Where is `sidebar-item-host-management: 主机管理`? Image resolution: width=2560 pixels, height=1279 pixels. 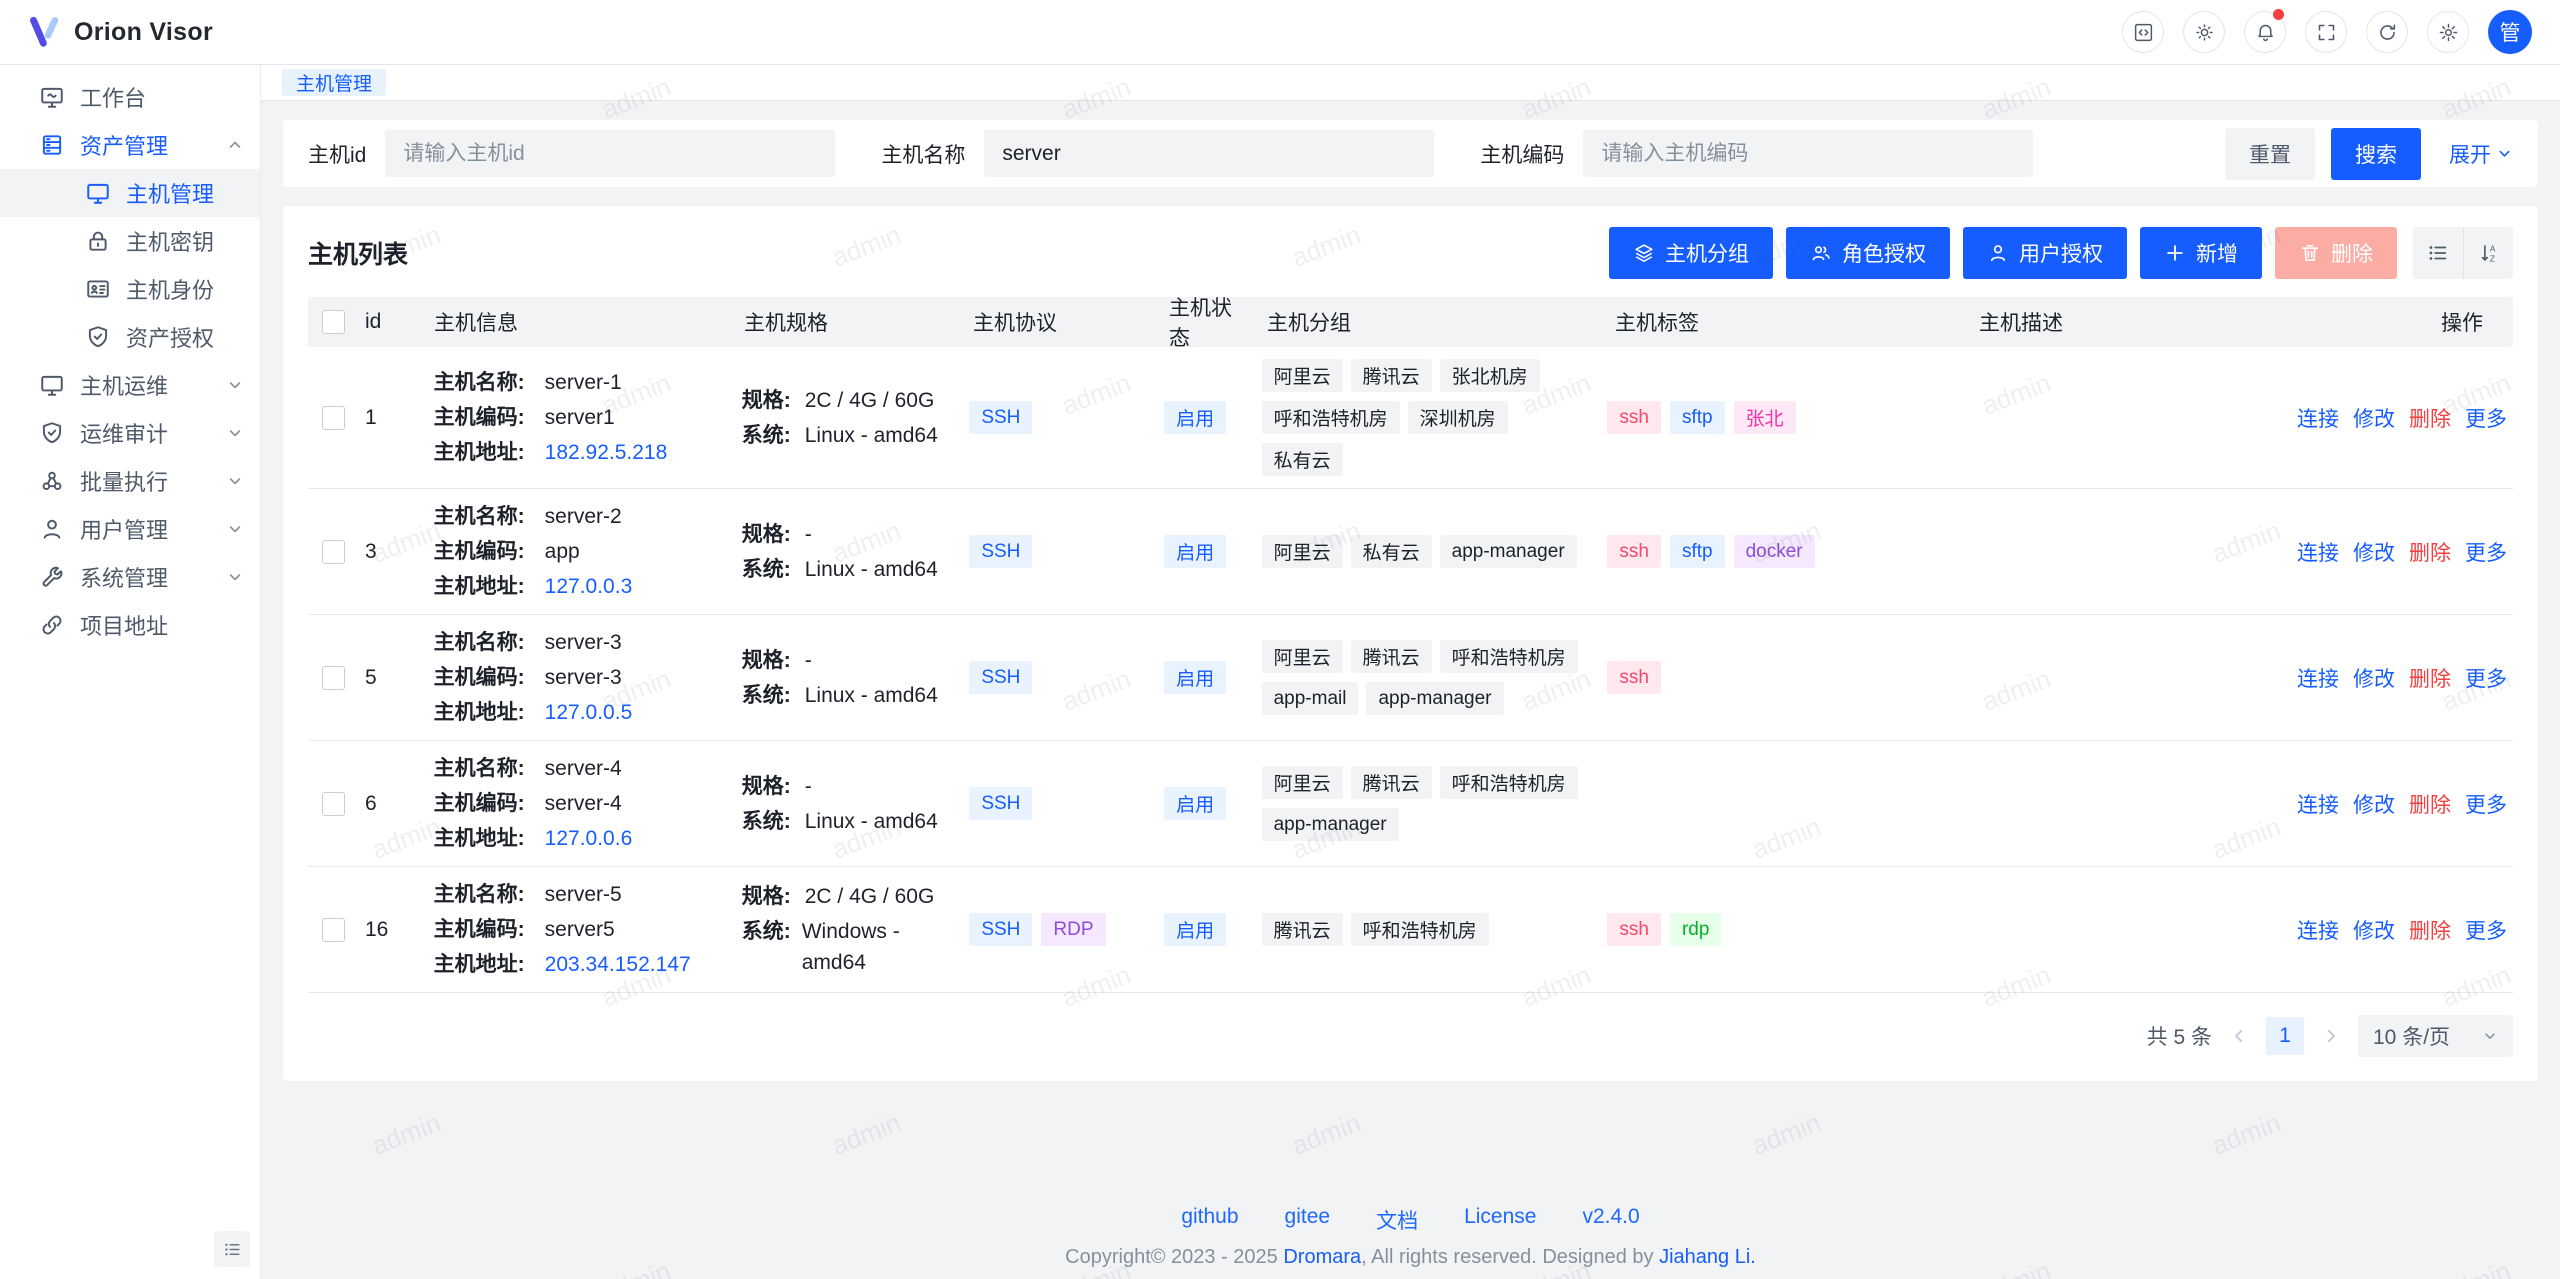
sidebar-item-host-management: 主机管理 is located at coordinates (130, 193).